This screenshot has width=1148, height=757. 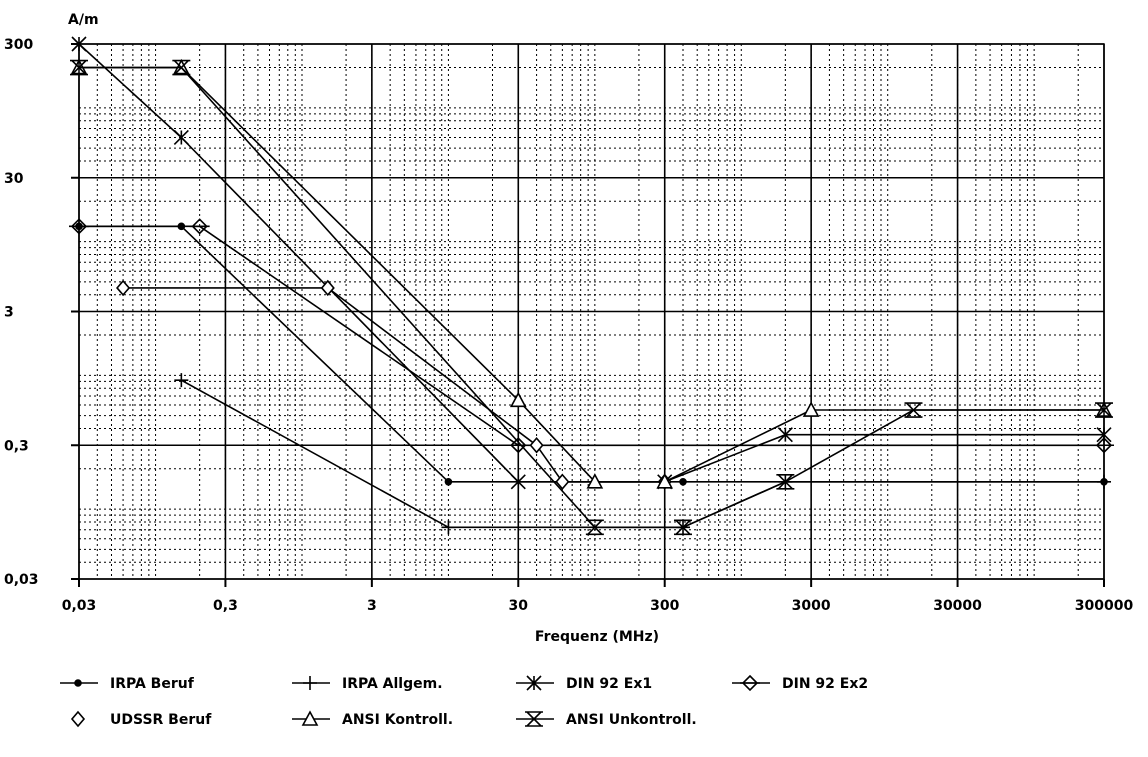 What do you see at coordinates (9, 313) in the screenshot?
I see `y-tick-label: 3` at bounding box center [9, 313].